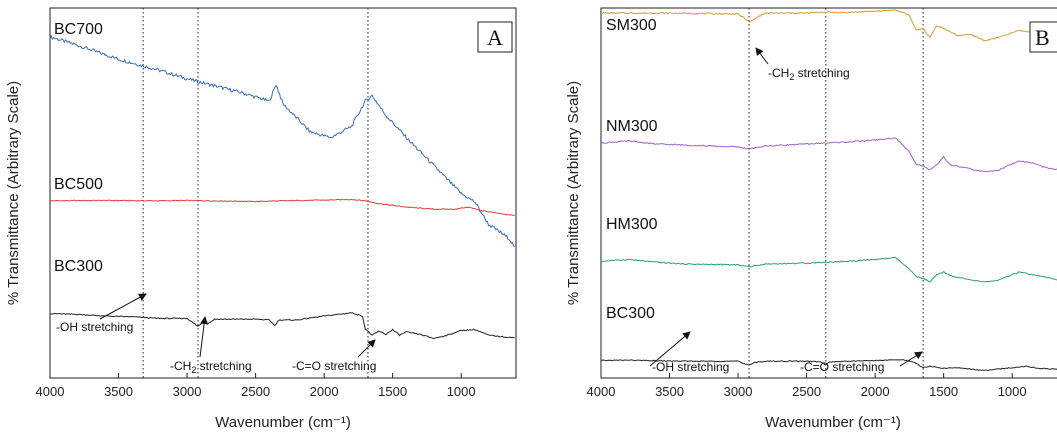 Image resolution: width=1057 pixels, height=438 pixels. Describe the element at coordinates (828, 269) in the screenshot. I see `series-line-hm300` at that location.